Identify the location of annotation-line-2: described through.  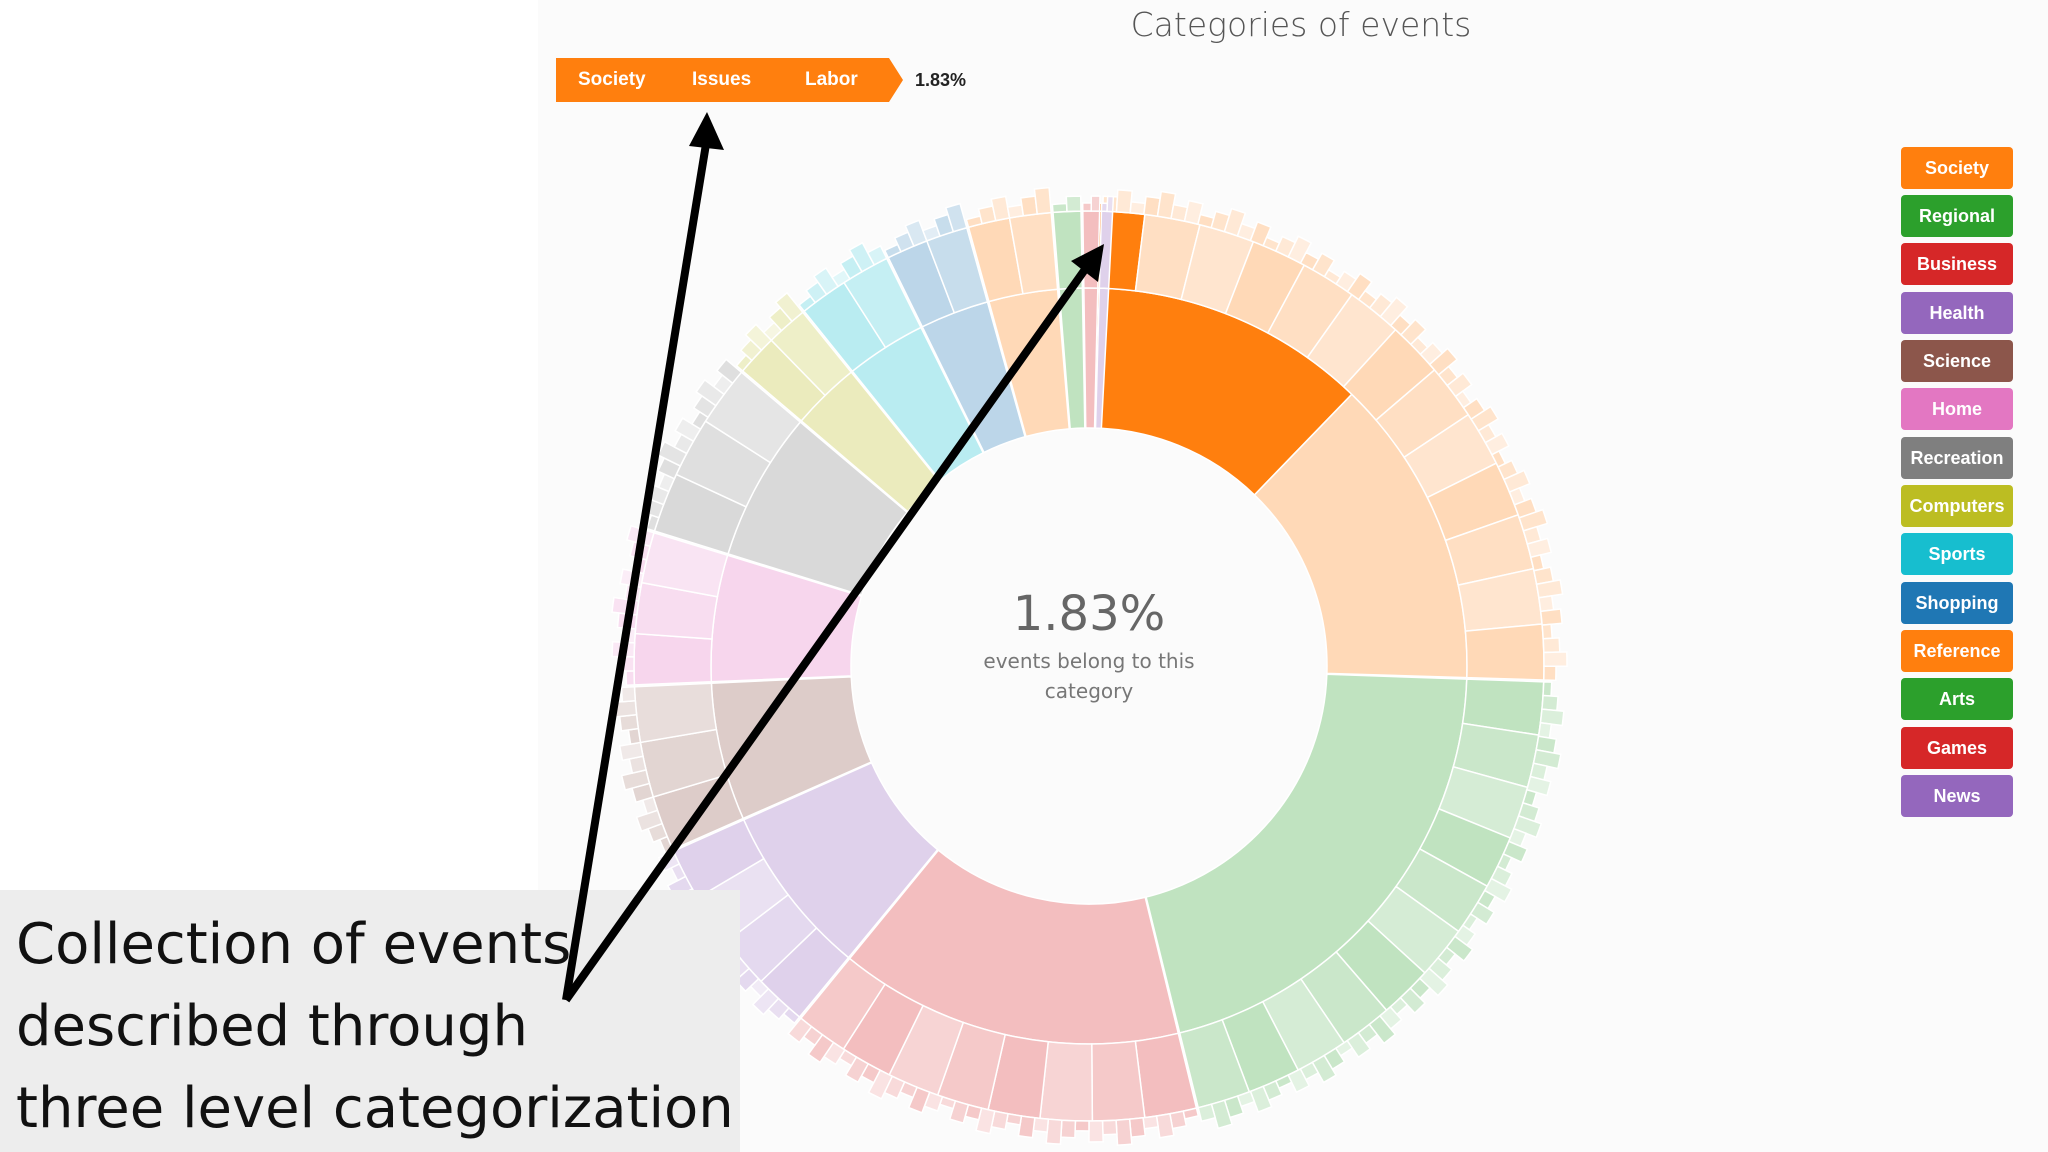
(272, 1026).